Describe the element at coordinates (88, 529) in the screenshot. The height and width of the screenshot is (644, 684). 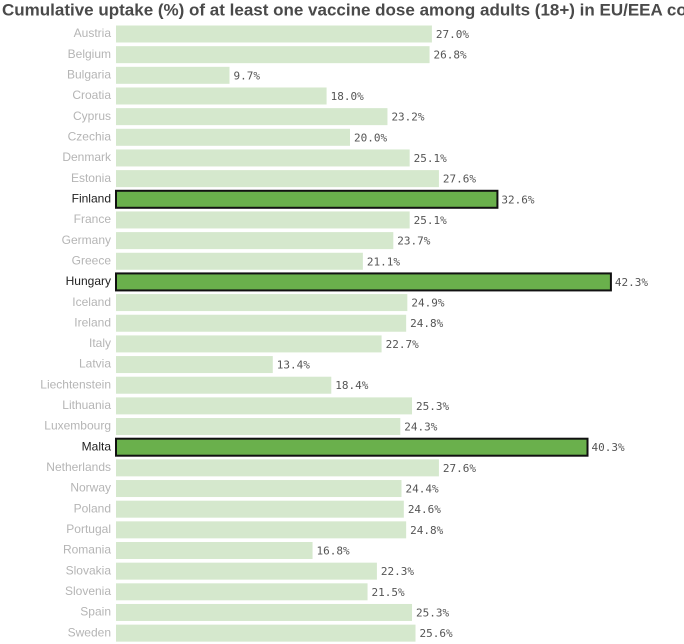
I see `category-label: Portugal` at that location.